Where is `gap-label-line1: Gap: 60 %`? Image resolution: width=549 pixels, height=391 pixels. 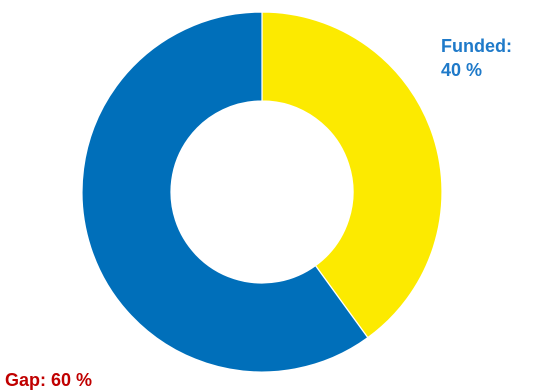 gap-label-line1: Gap: 60 % is located at coordinates (48, 380).